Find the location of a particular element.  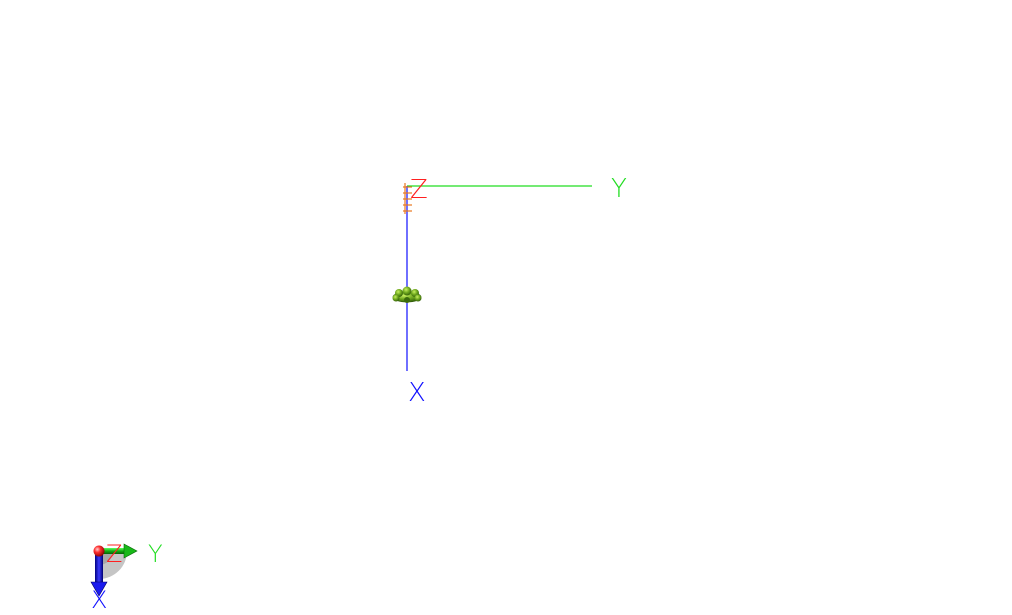

gizmo-y-arrow is located at coordinates (119, 551).